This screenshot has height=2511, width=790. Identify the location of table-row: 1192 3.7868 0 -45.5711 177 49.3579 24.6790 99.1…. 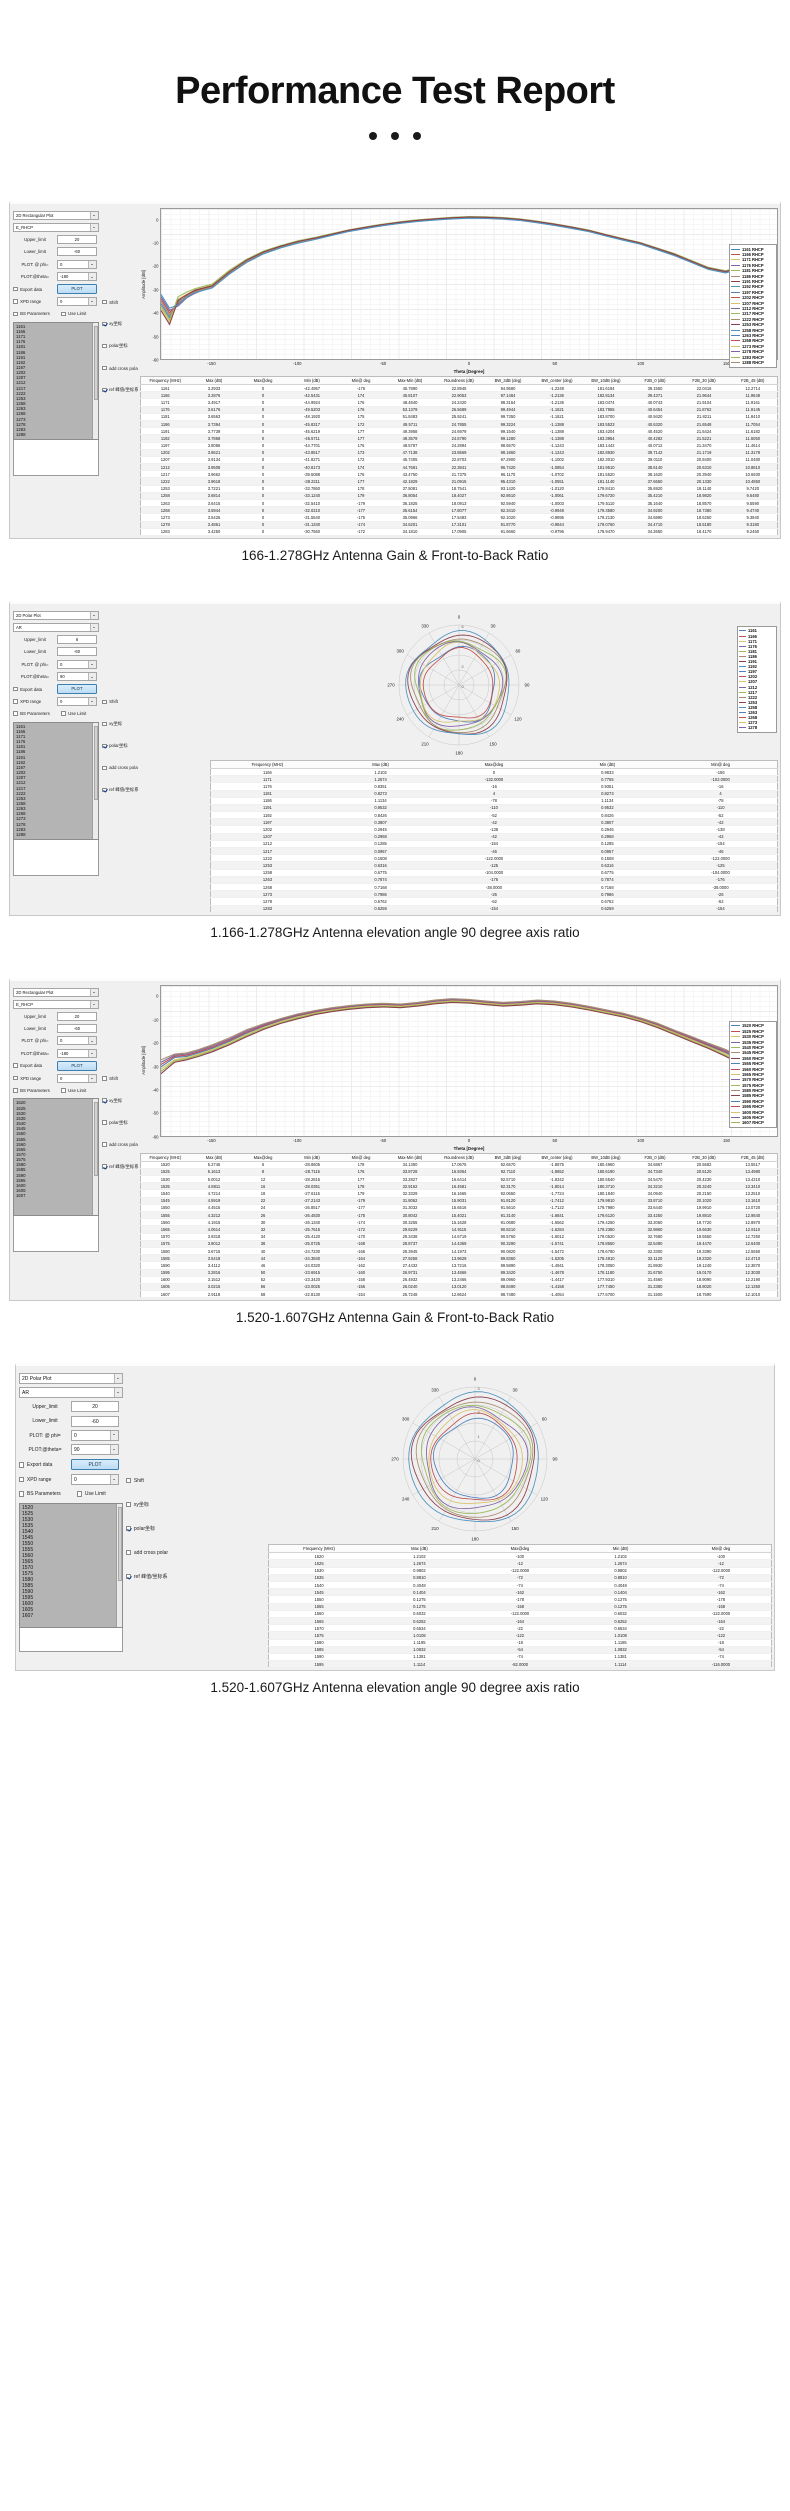
(459, 438).